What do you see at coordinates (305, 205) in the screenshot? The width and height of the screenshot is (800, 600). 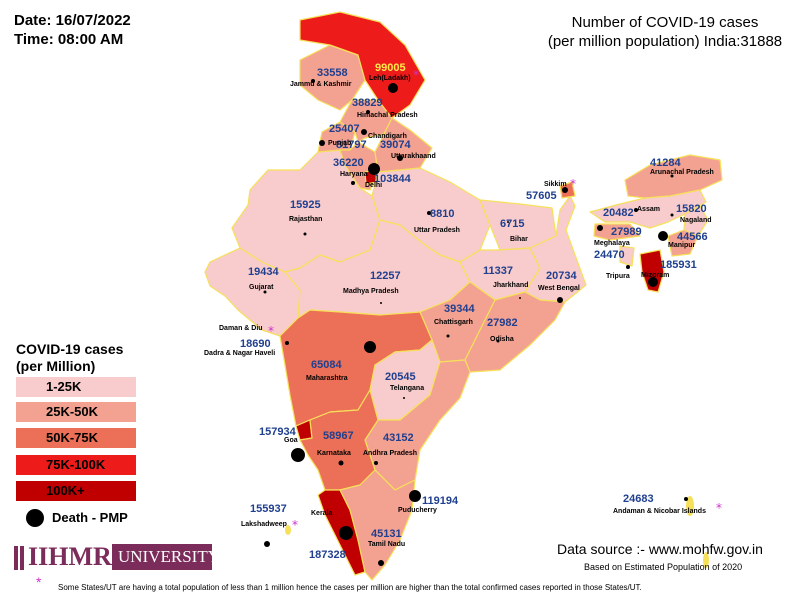 I see `value-rajasthan: 15925` at bounding box center [305, 205].